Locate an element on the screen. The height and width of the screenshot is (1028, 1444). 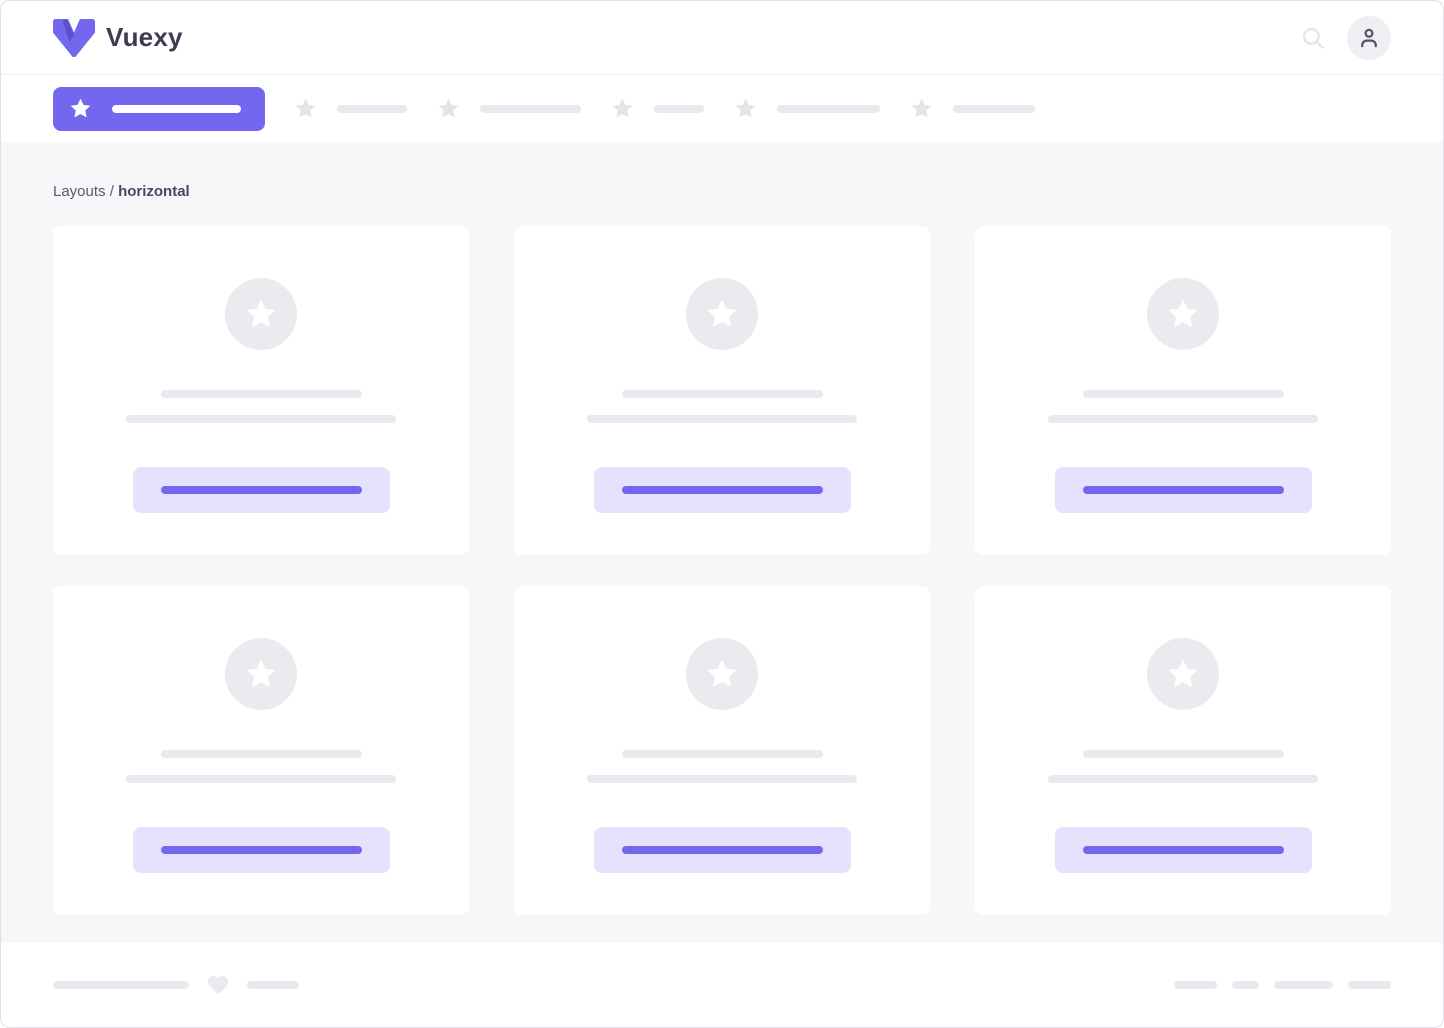
footer-left-group is located at coordinates (176, 985).